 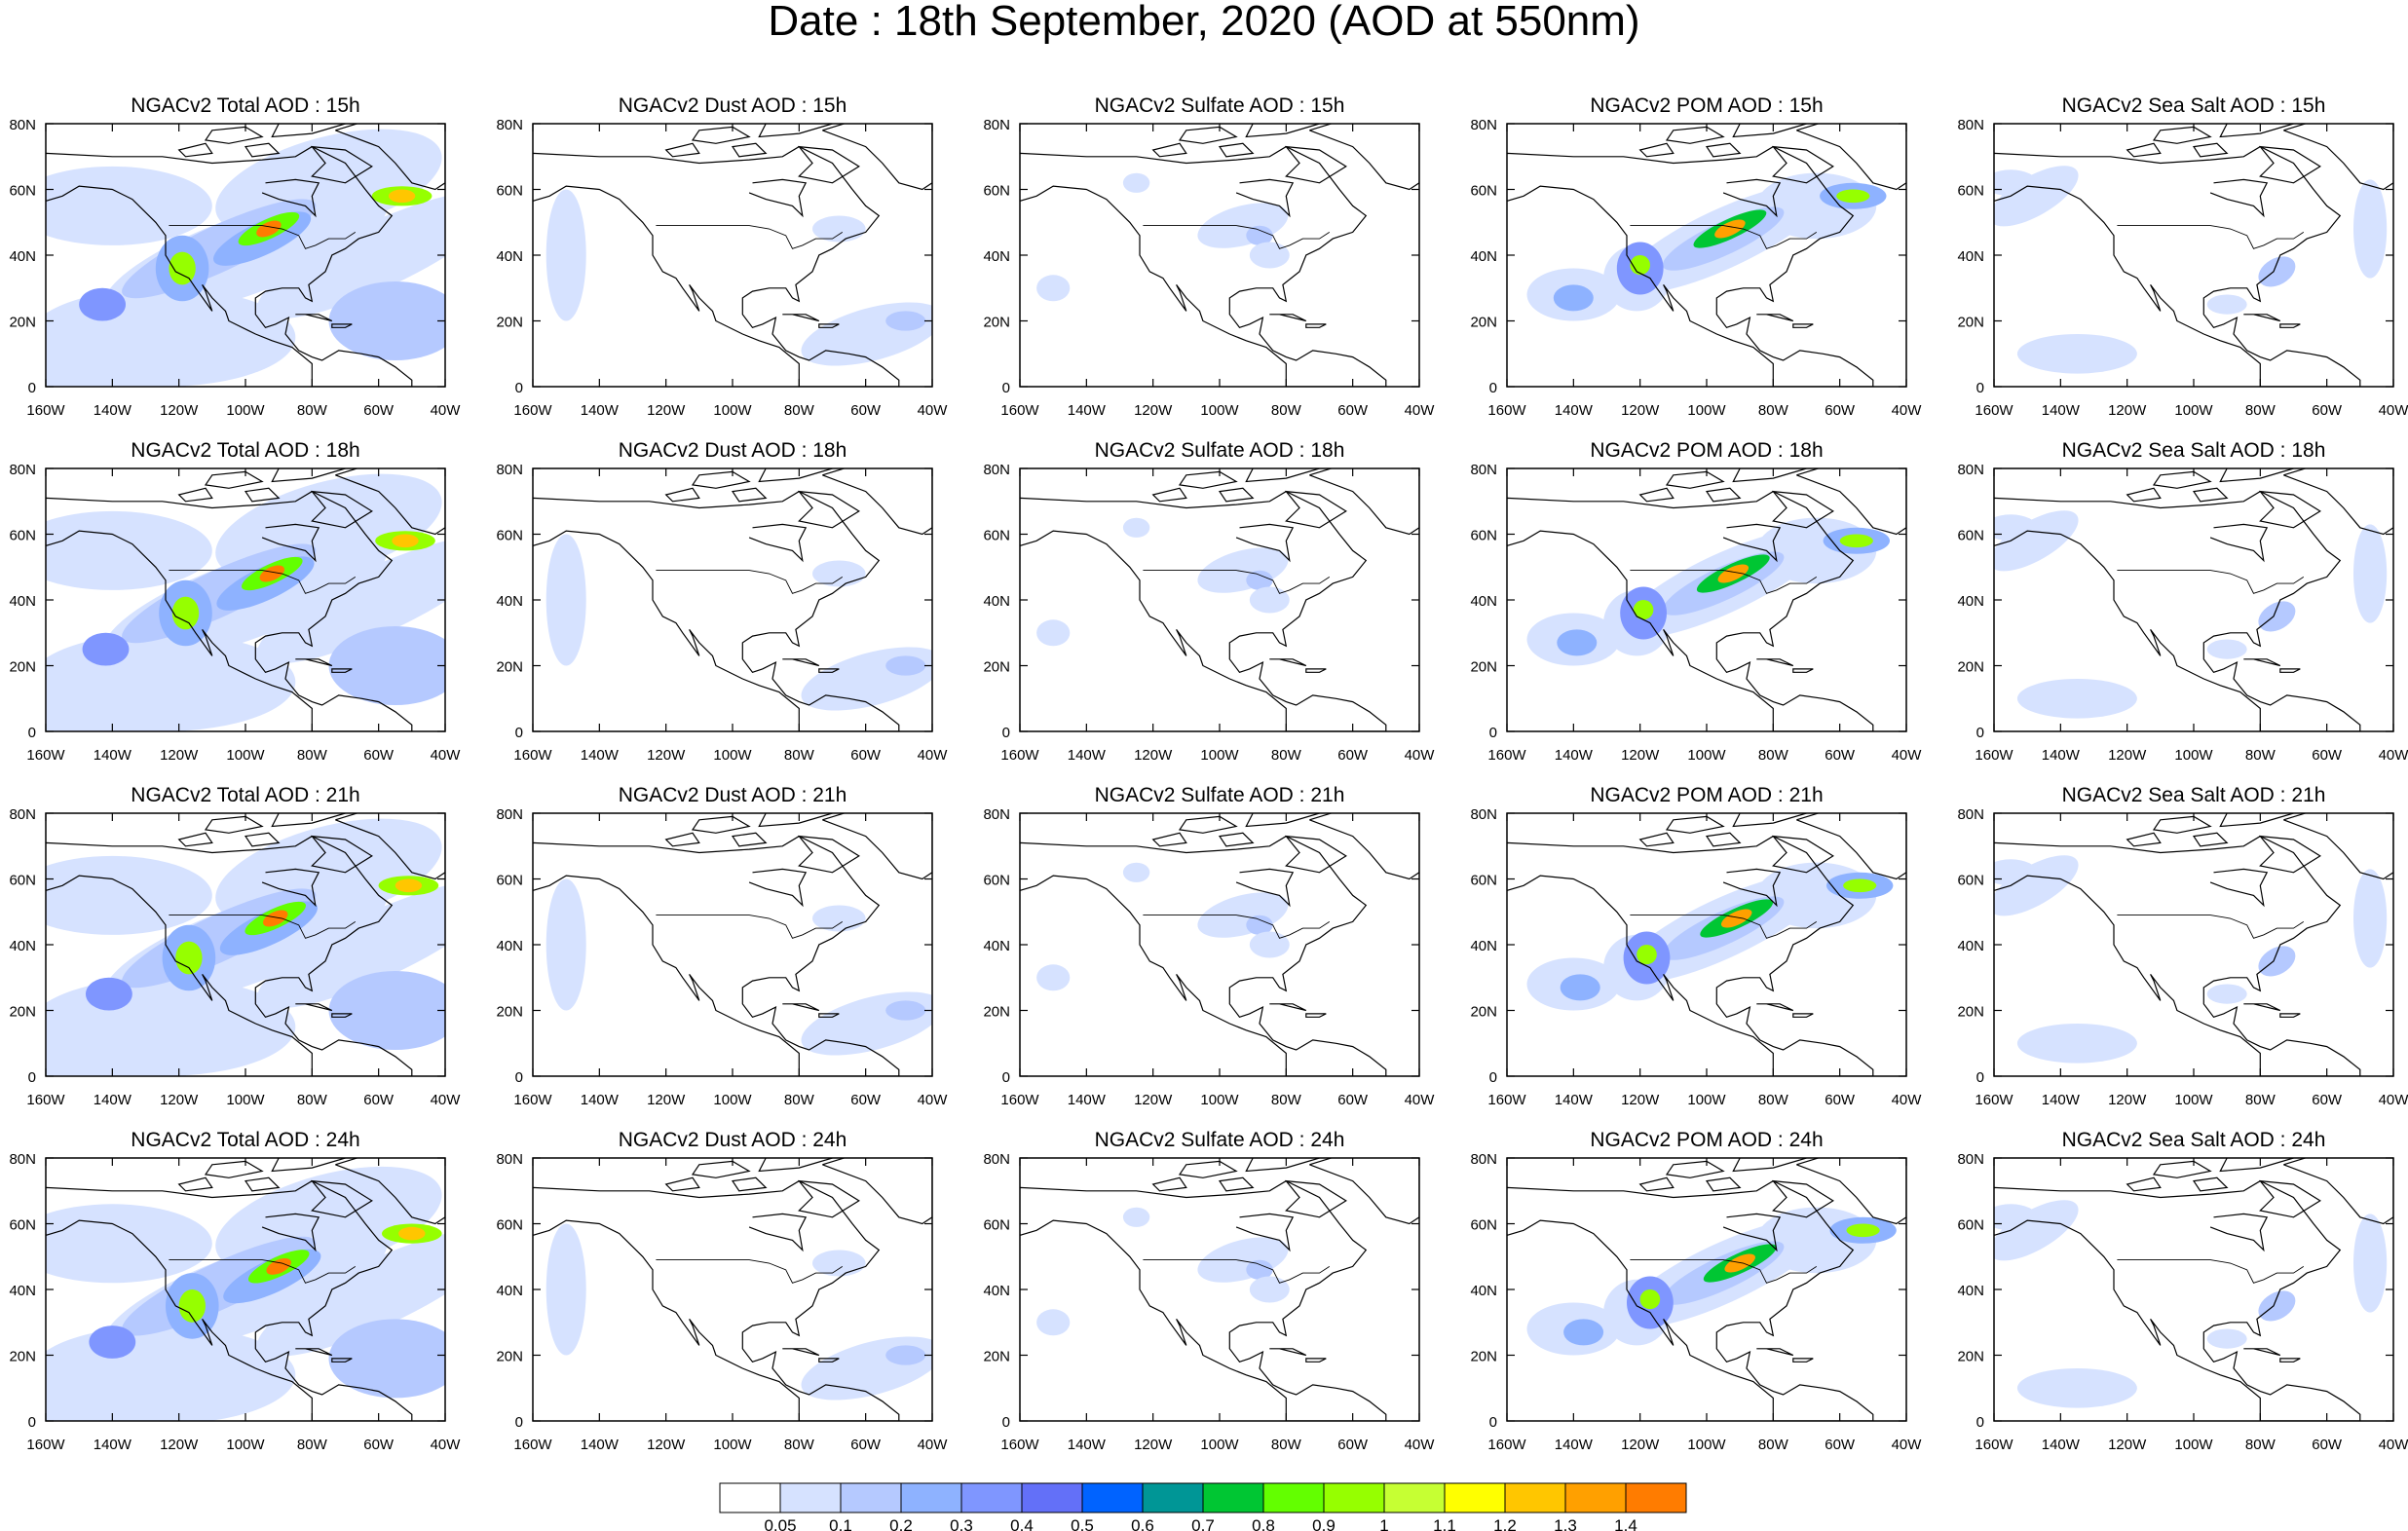 What do you see at coordinates (1220, 450) in the screenshot?
I see `panel-title: NGACv2 Sulfate AOD : 18h` at bounding box center [1220, 450].